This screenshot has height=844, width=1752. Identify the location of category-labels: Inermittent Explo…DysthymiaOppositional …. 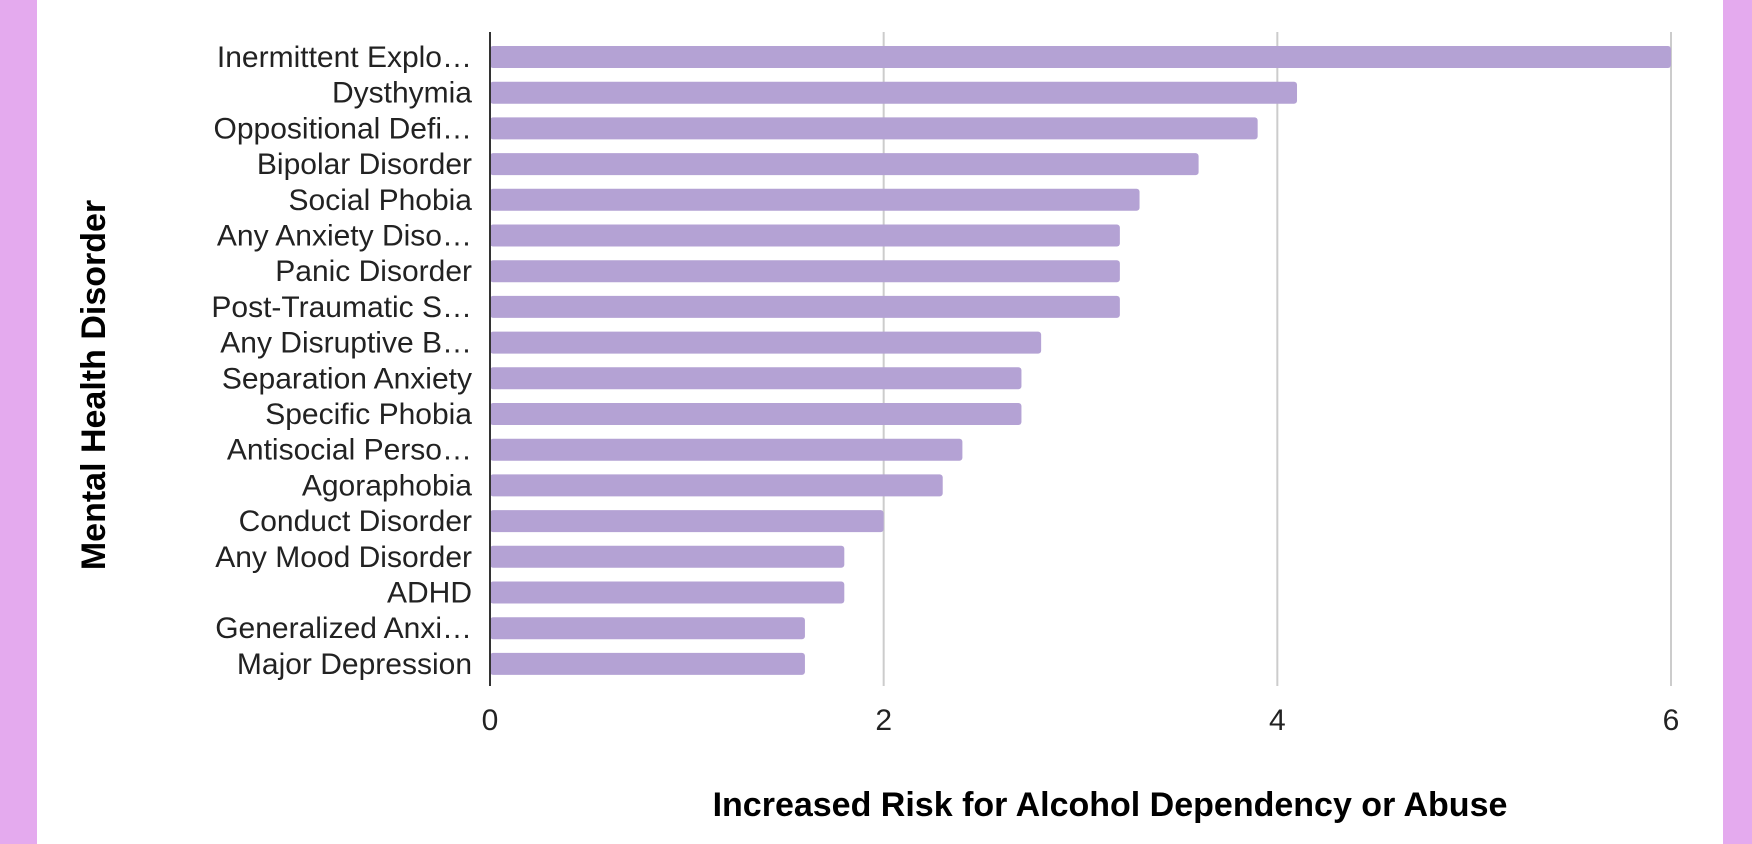
(341, 361).